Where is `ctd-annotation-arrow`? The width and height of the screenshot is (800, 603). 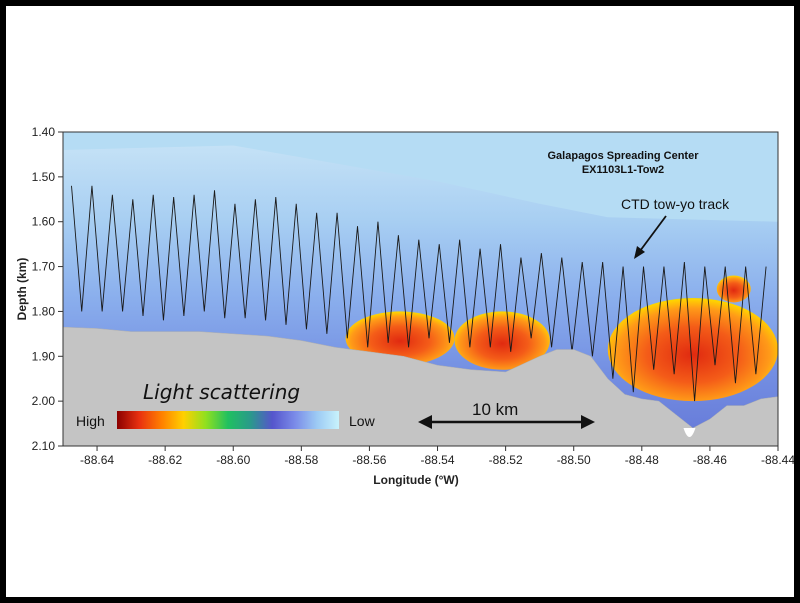 ctd-annotation-arrow is located at coordinates (650, 237).